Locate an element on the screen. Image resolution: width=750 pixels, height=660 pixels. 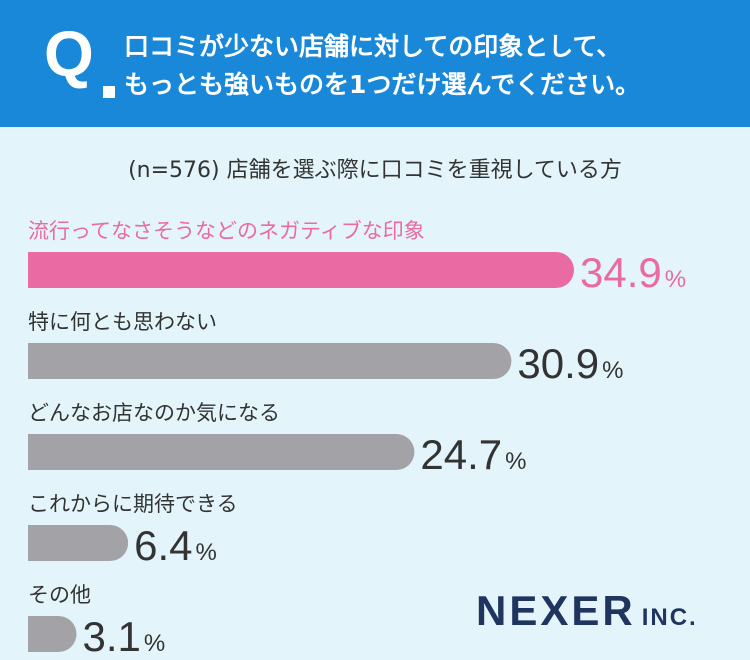
category-label: 特に何とも思わない is located at coordinates (122, 322).